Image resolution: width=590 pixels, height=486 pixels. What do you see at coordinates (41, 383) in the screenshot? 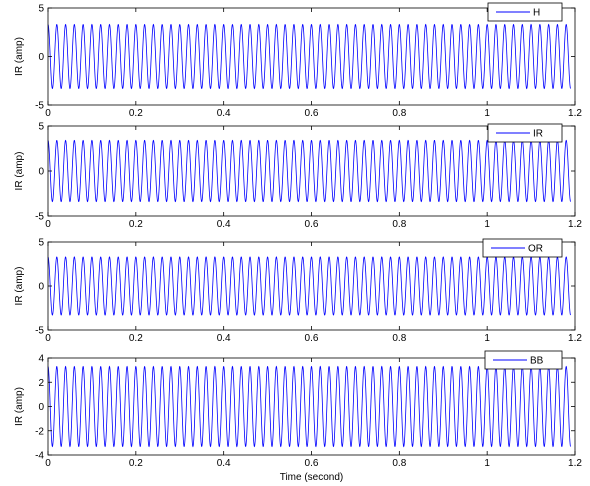
I see `y-tick-label: 2` at bounding box center [41, 383].